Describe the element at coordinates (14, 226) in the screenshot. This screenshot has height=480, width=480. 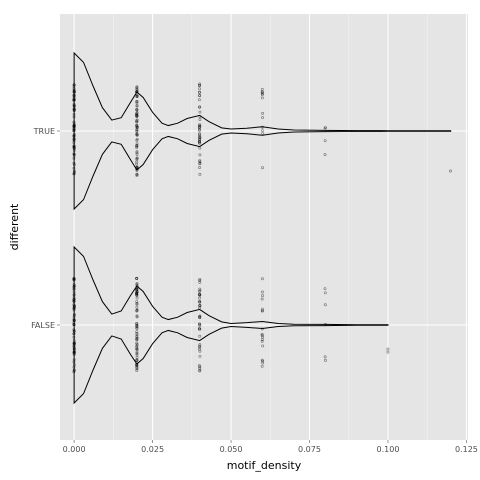
I see `y-axis-title: different` at that location.